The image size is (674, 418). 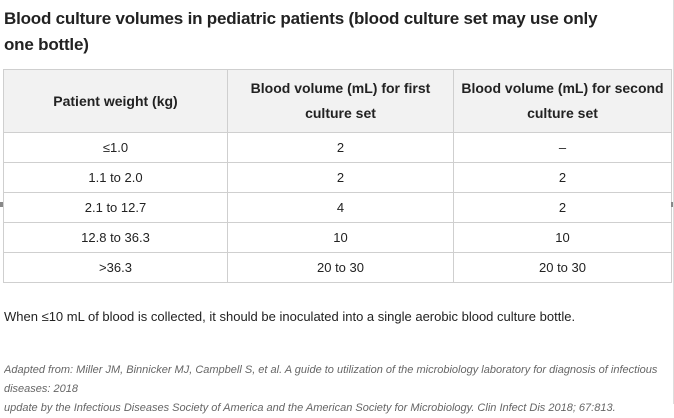 I want to click on cell-patient-weight: 2.1 to 12.7, so click(x=115, y=207).